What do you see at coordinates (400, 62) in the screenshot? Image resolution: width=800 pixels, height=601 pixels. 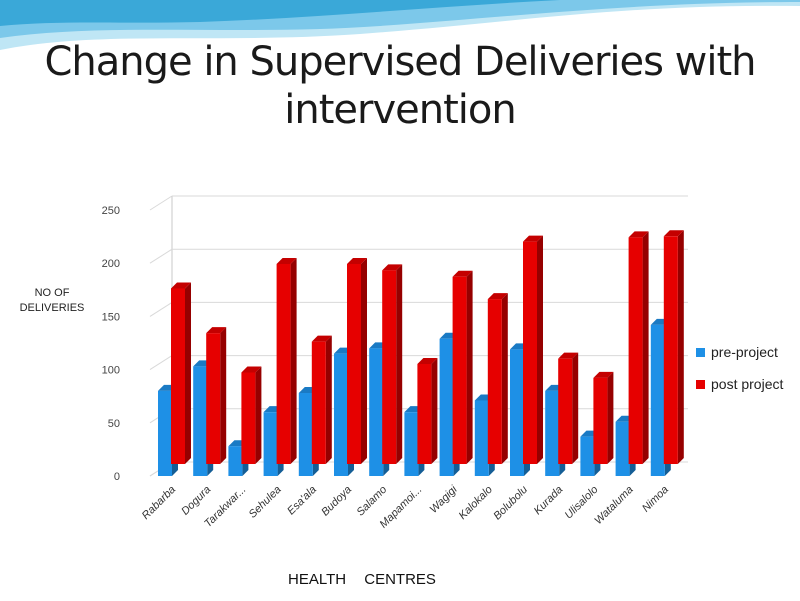 I see `slide-title-line-1: Change in Supervised Deliveries with` at bounding box center [400, 62].